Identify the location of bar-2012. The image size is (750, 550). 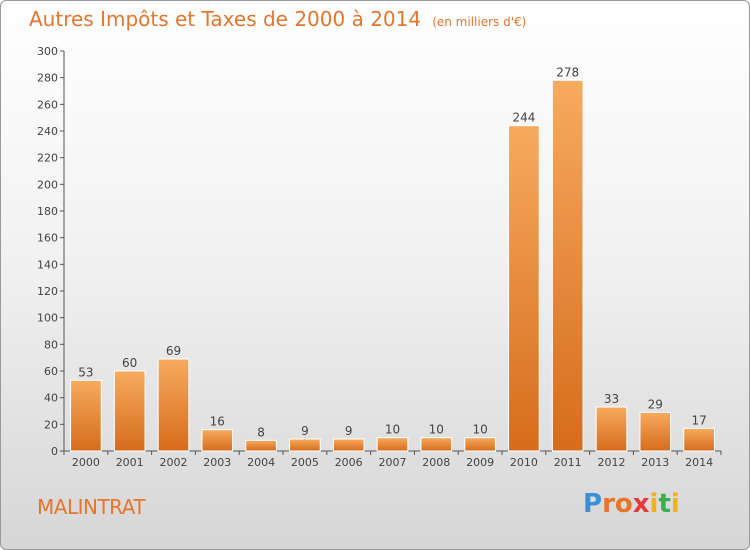
(611, 429).